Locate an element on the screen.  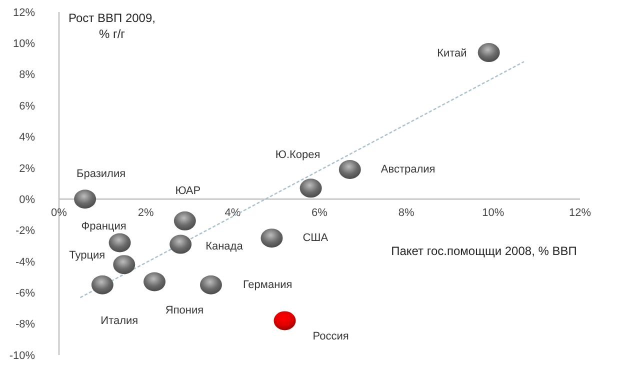
annotation: Канада is located at coordinates (225, 246).